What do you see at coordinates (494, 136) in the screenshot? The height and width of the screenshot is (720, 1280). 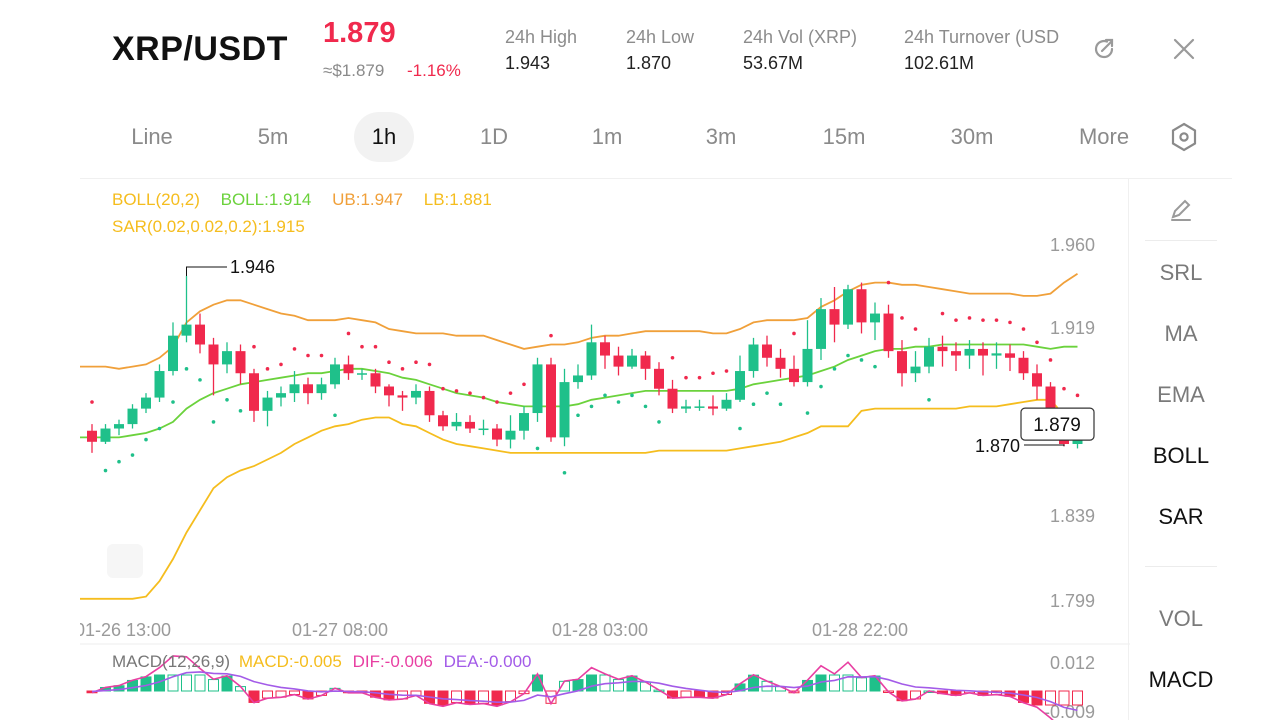 I see `tab-1d: 1D` at bounding box center [494, 136].